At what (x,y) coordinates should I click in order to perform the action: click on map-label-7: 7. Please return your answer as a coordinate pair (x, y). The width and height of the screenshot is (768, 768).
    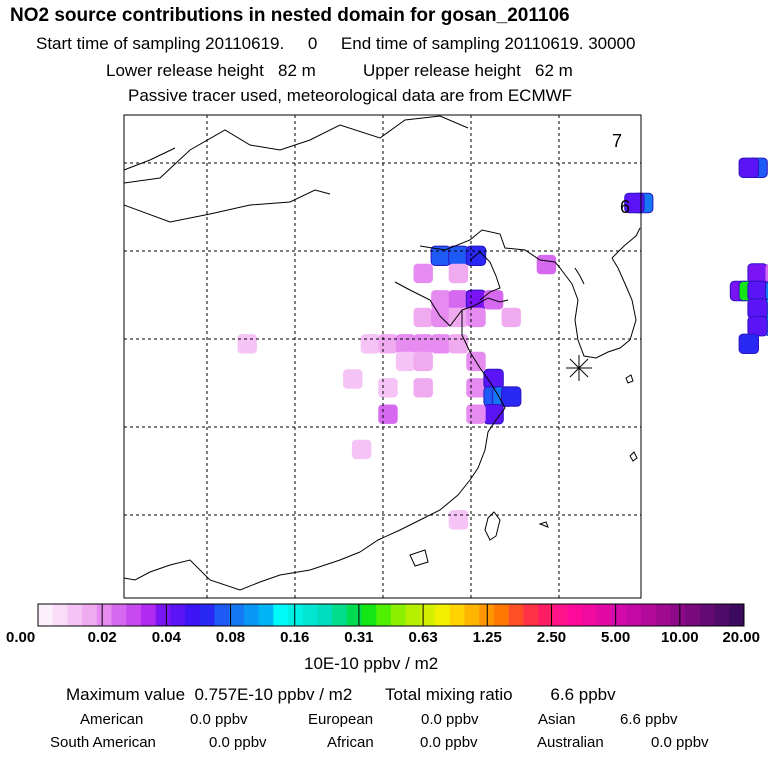
    Looking at the image, I should click on (617, 141).